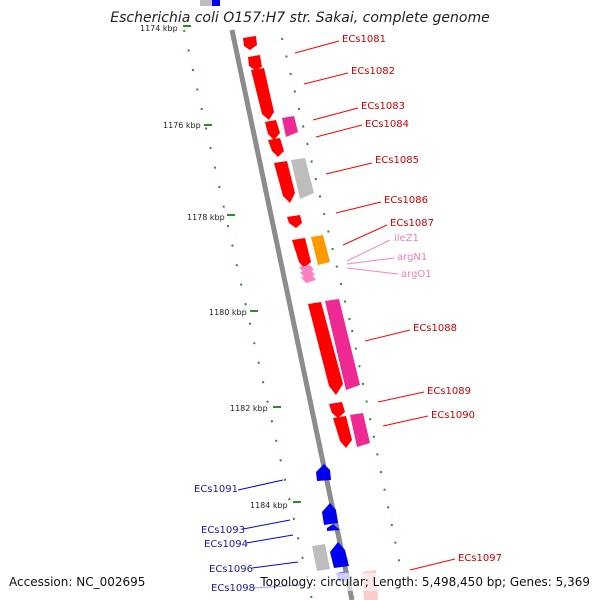 The width and height of the screenshot is (600, 600). I want to click on gene-ECs1096-gray, so click(321, 557).